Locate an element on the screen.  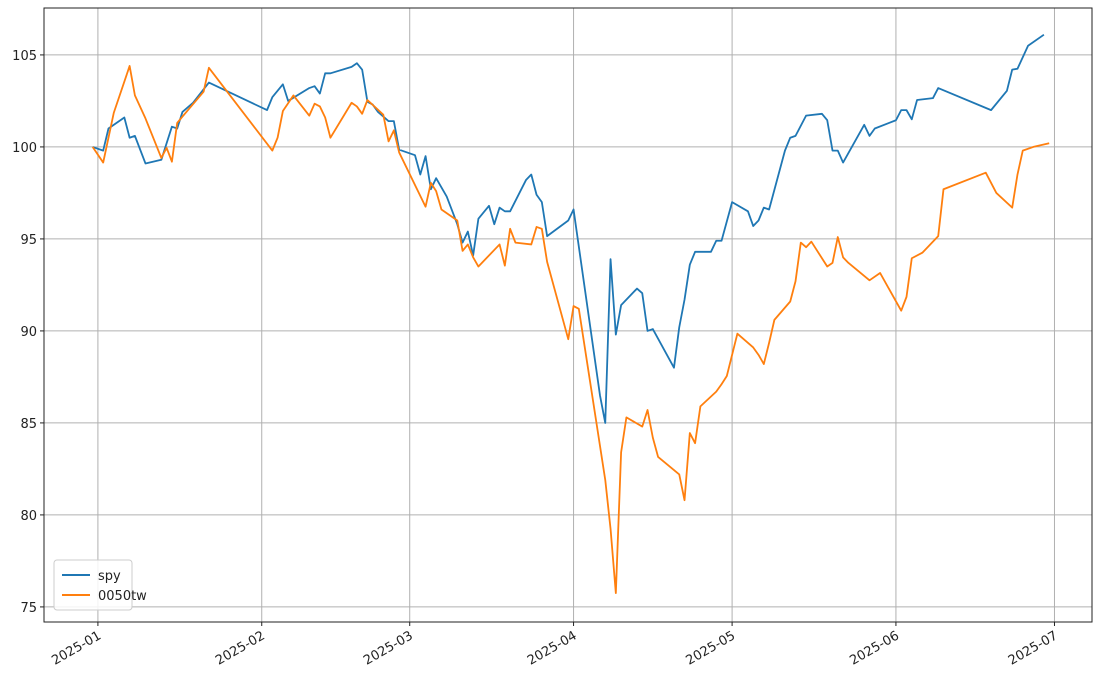
y-tick-label: 75 is located at coordinates (28, 608).